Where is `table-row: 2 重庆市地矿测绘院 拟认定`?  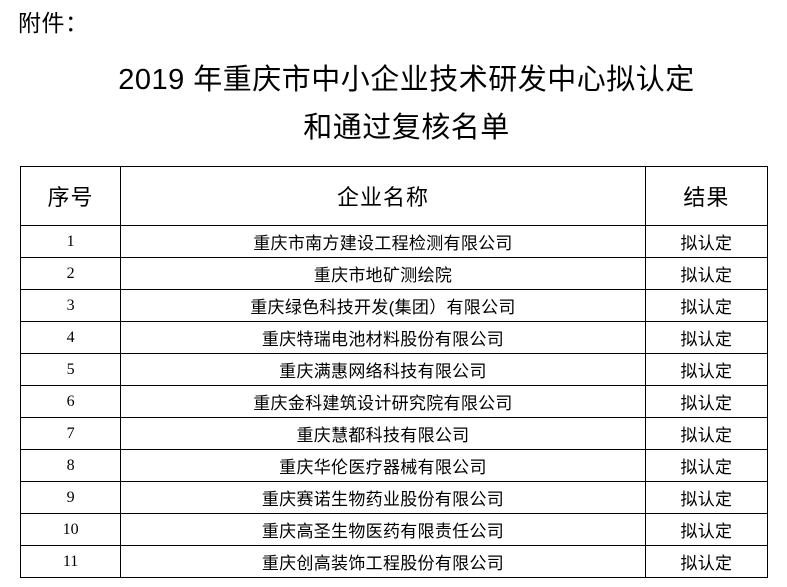
table-row: 2 重庆市地矿测绘院 拟认定 is located at coordinates (394, 273).